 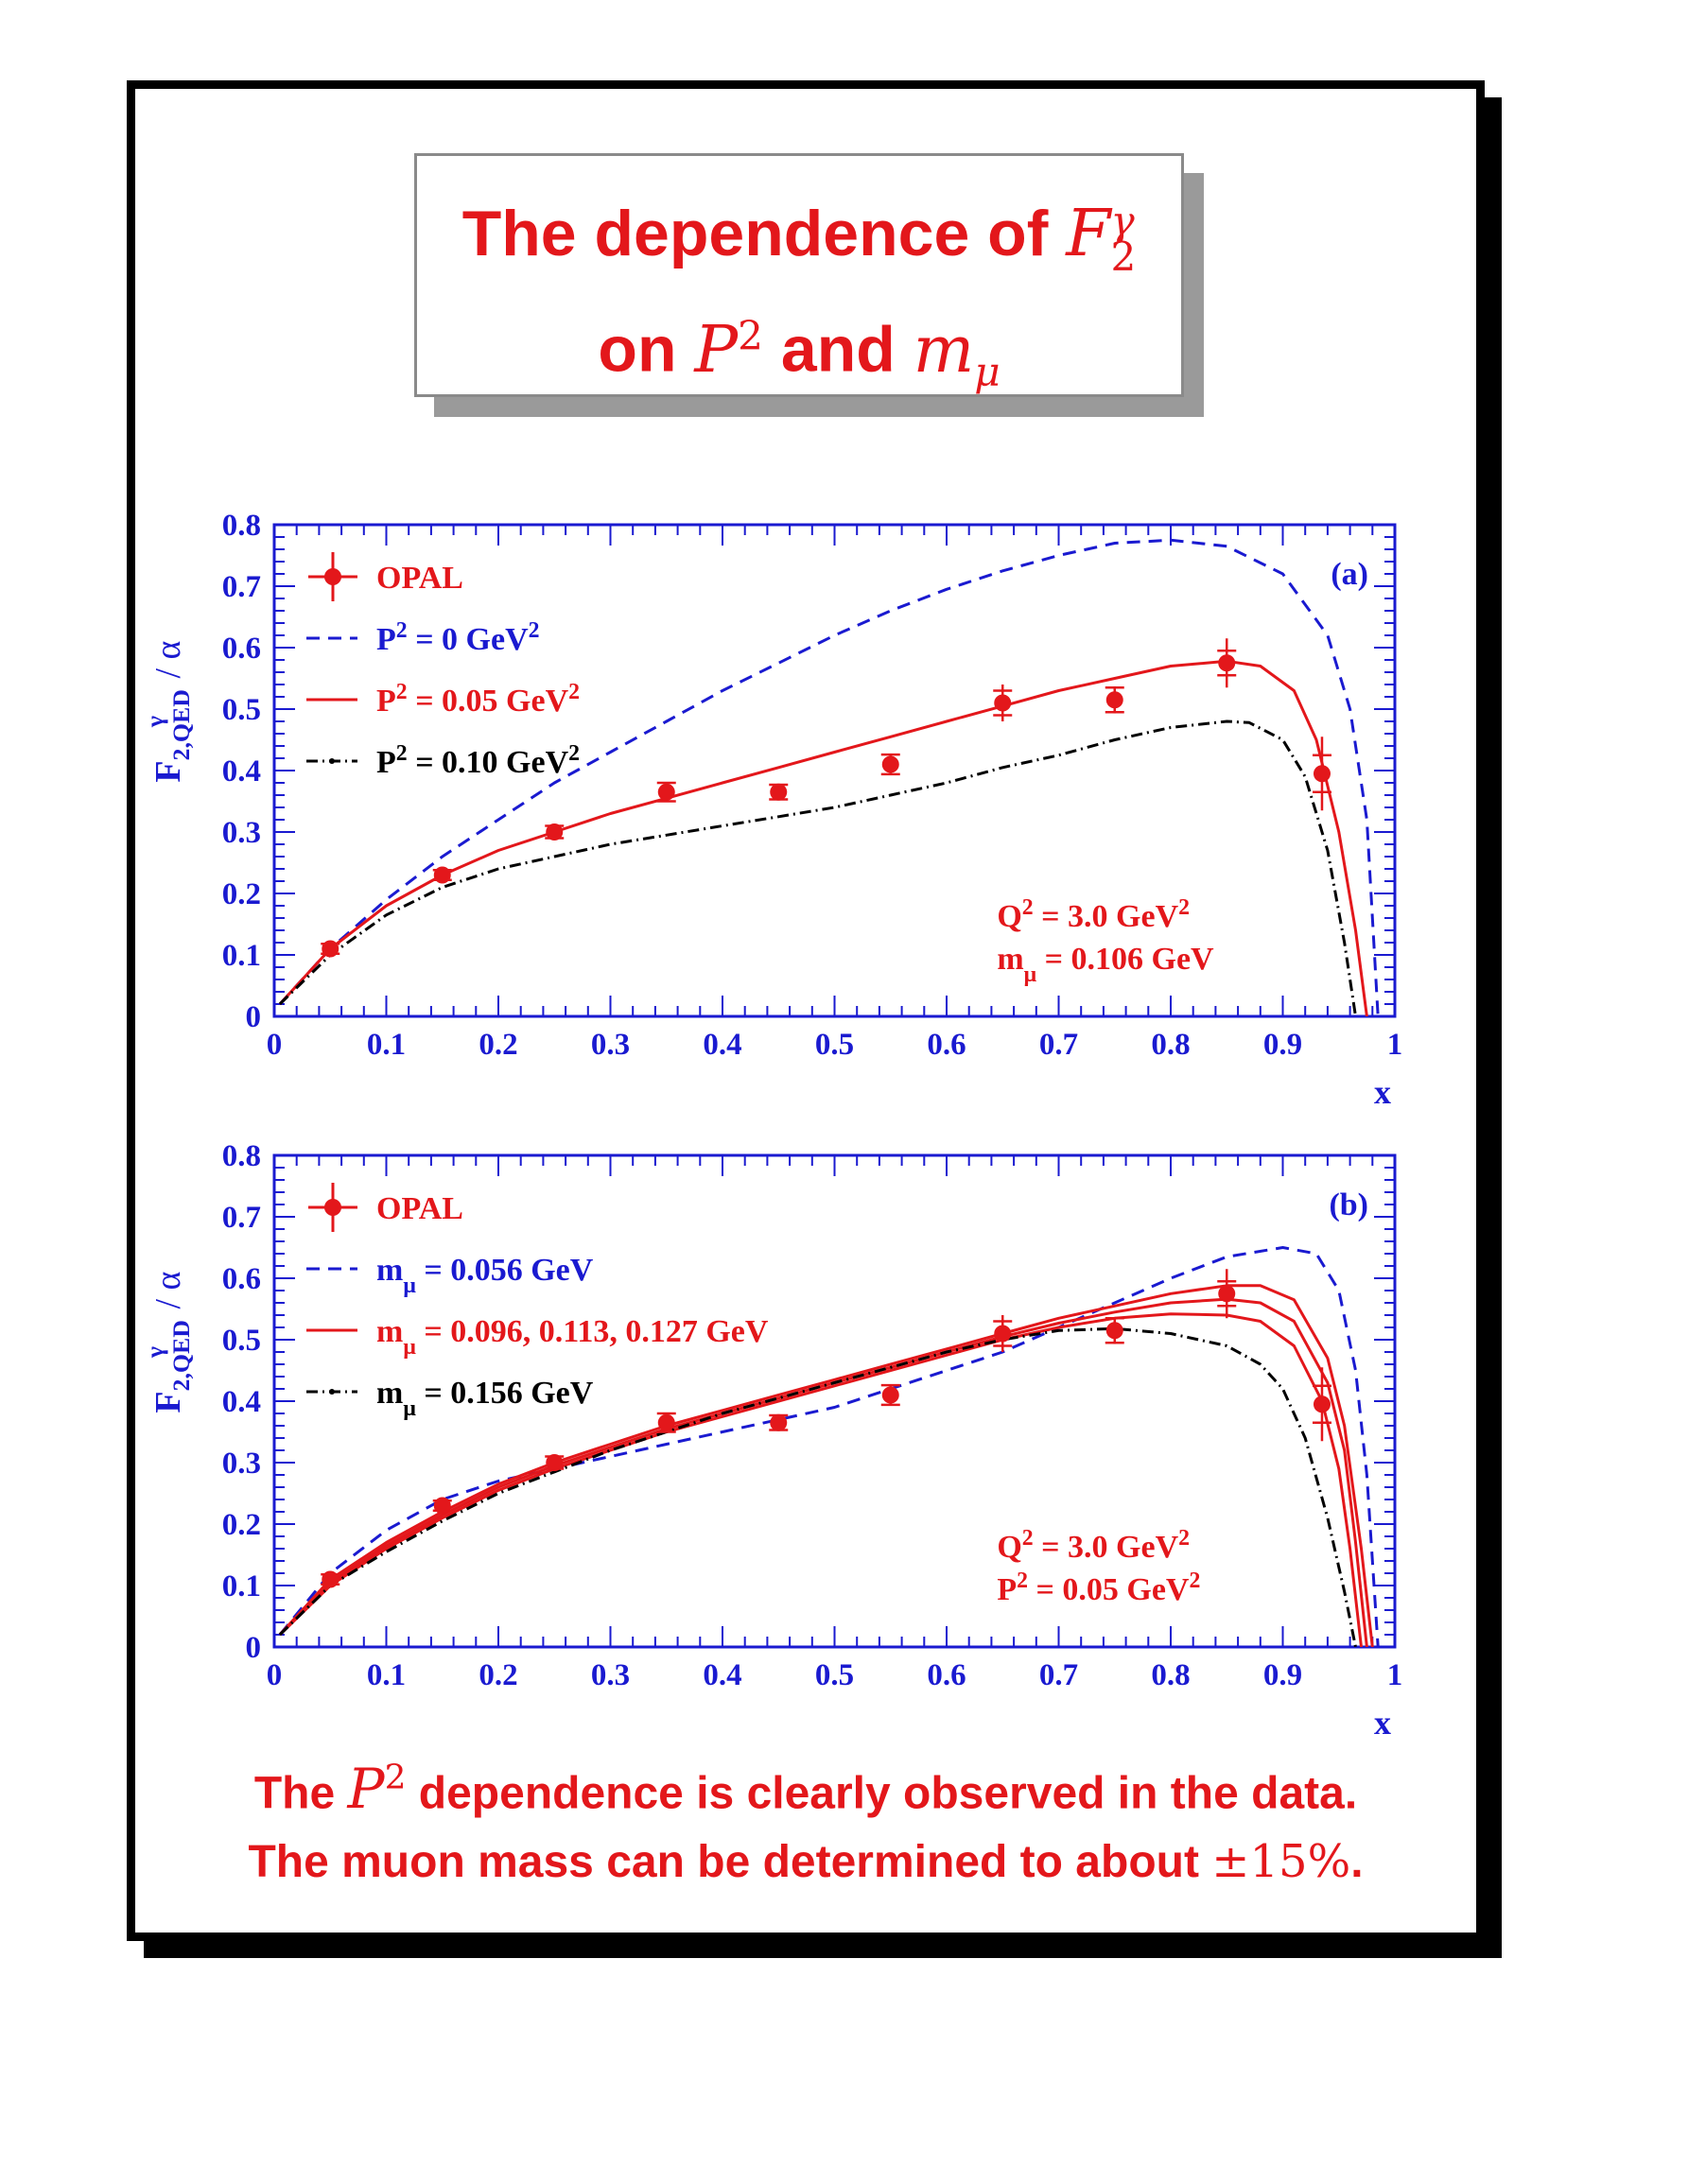 I want to click on legend-label: P2 = 0 GeV2, so click(x=458, y=637).